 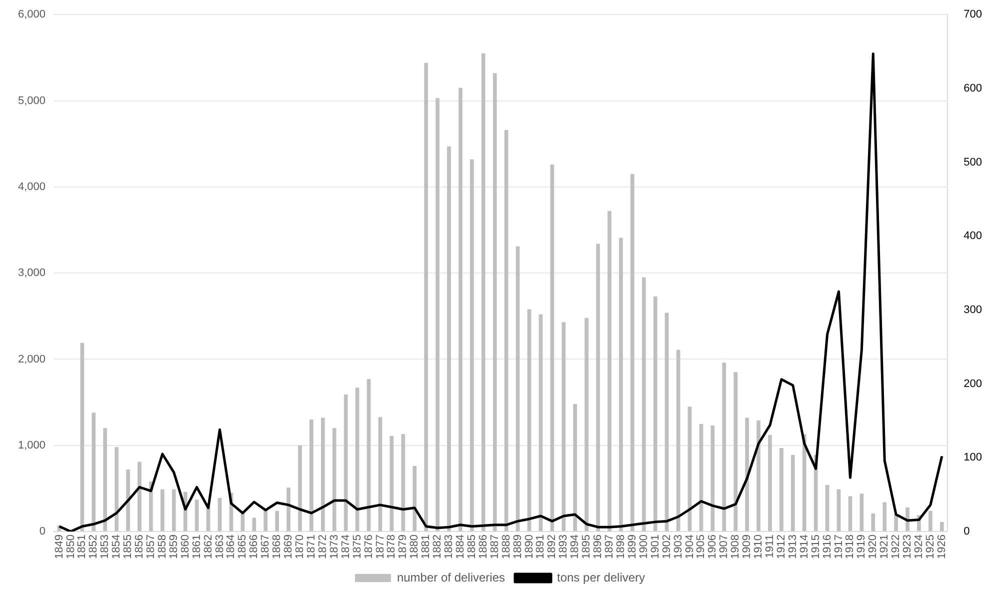 What do you see at coordinates (483, 547) in the screenshot?
I see `x-tick-label: 1886` at bounding box center [483, 547].